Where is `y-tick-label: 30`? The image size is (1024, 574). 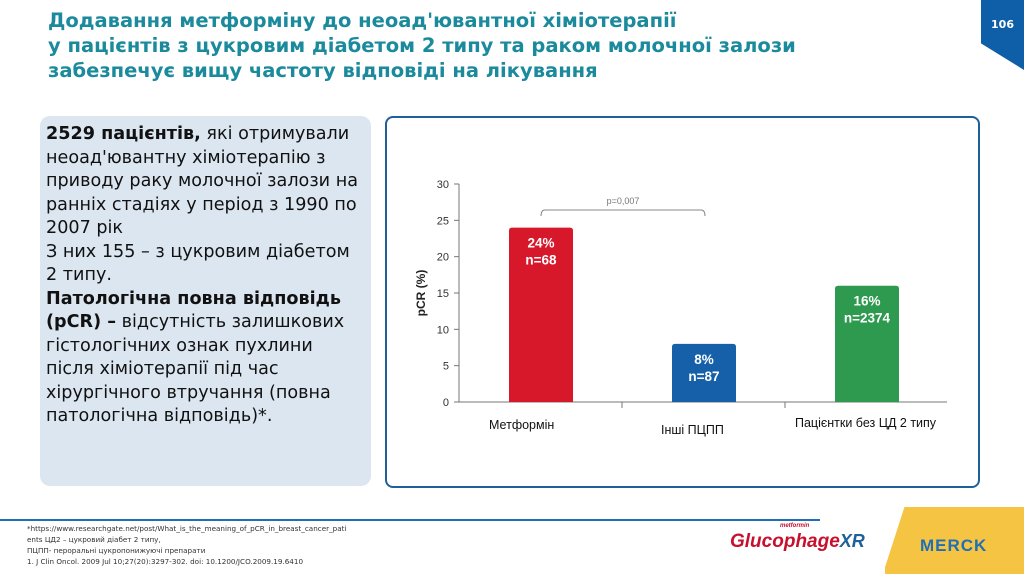
y-tick-label: 30 is located at coordinates (443, 185).